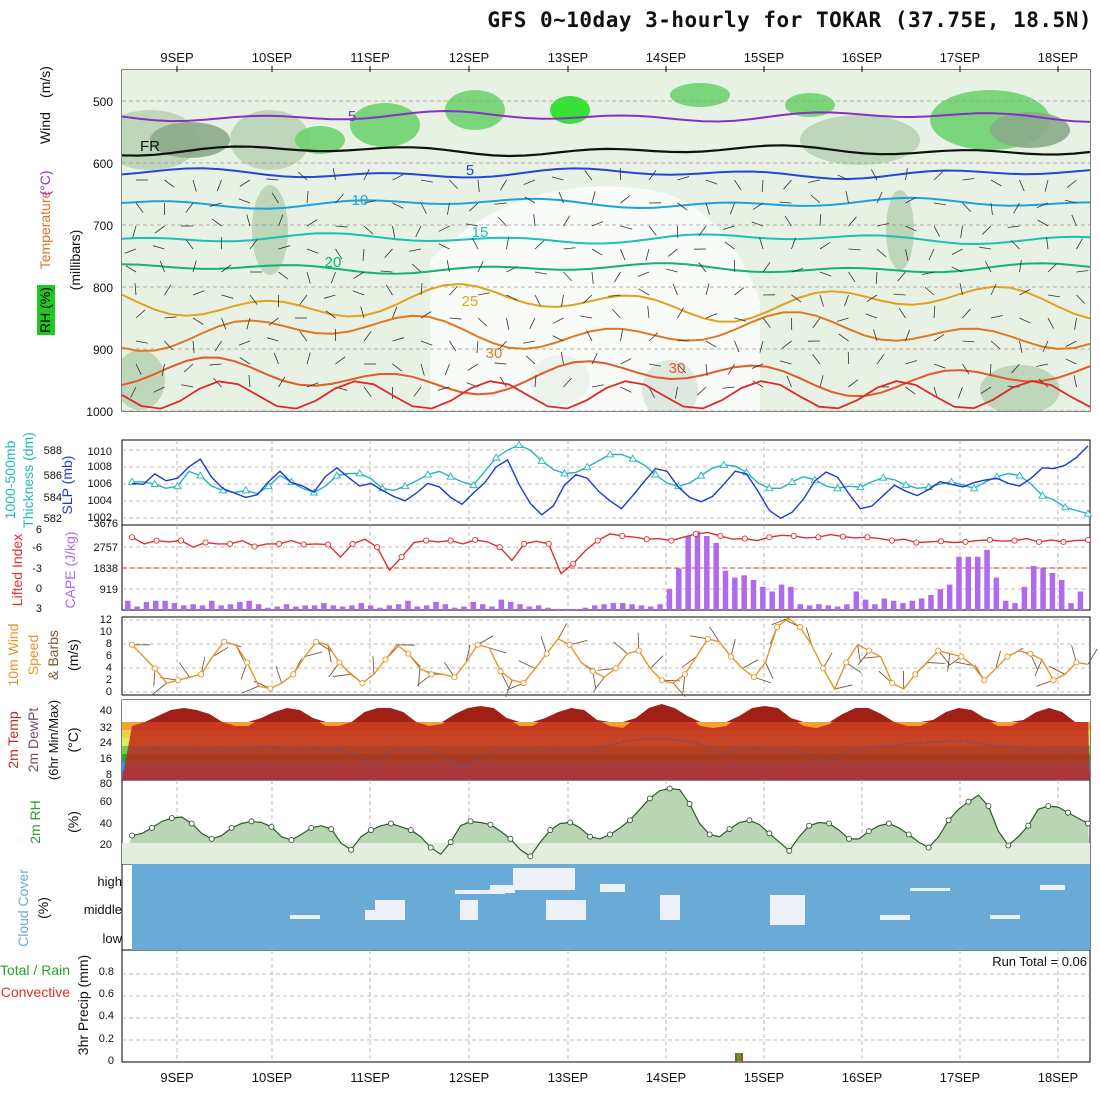 Image resolution: width=1100 pixels, height=1100 pixels. Describe the element at coordinates (544, 879) in the screenshot. I see `cloud-block` at that location.